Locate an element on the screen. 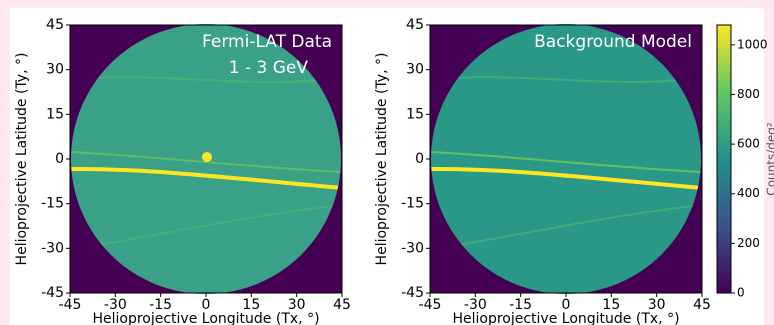  annotation: Background Model is located at coordinates (613, 42).